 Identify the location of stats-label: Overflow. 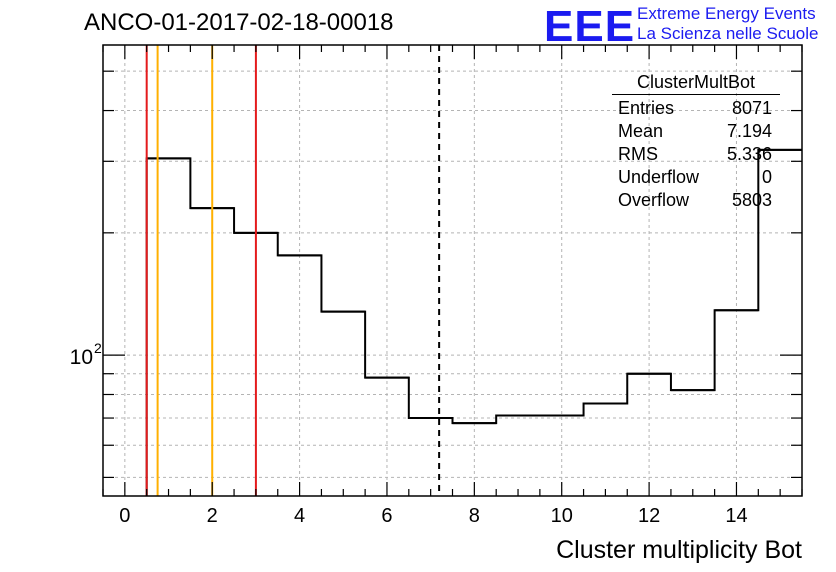
(654, 200).